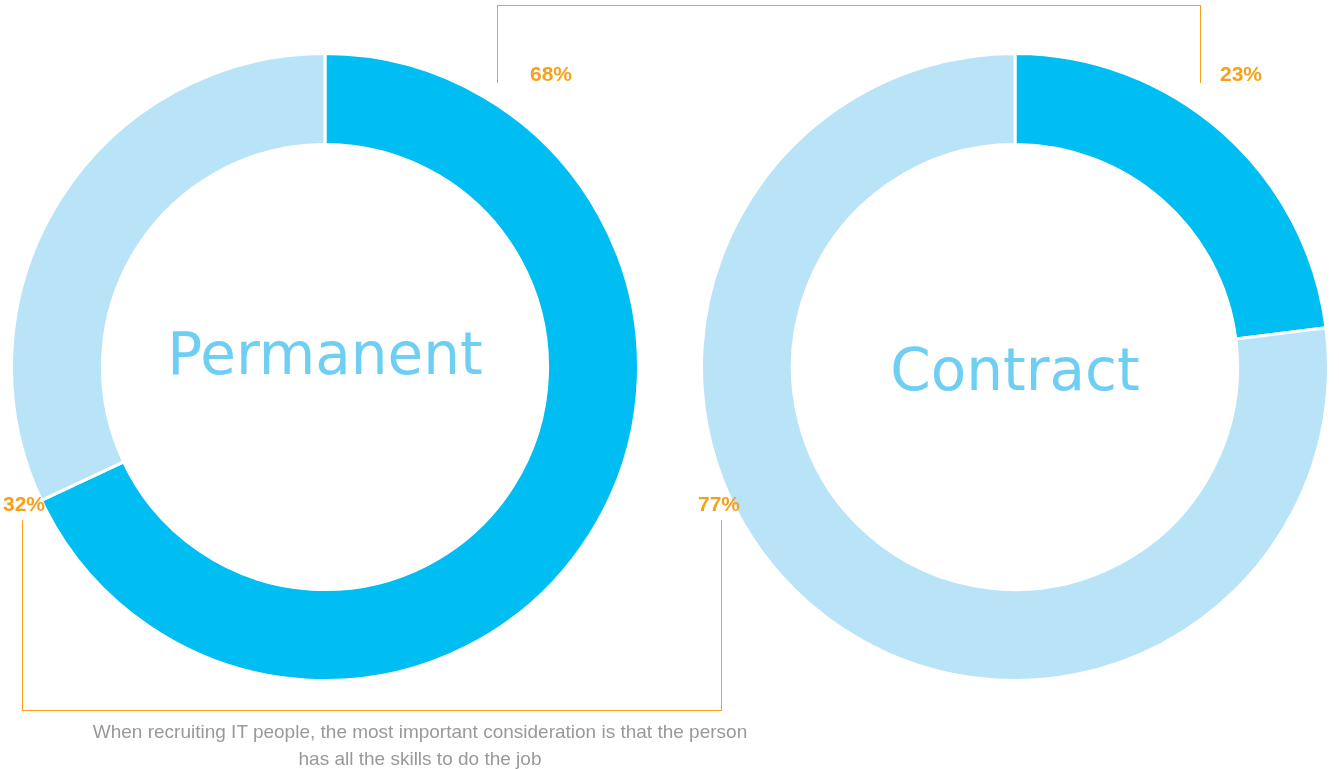 The width and height of the screenshot is (1339, 769). I want to click on data-label: 32%, so click(24, 503).